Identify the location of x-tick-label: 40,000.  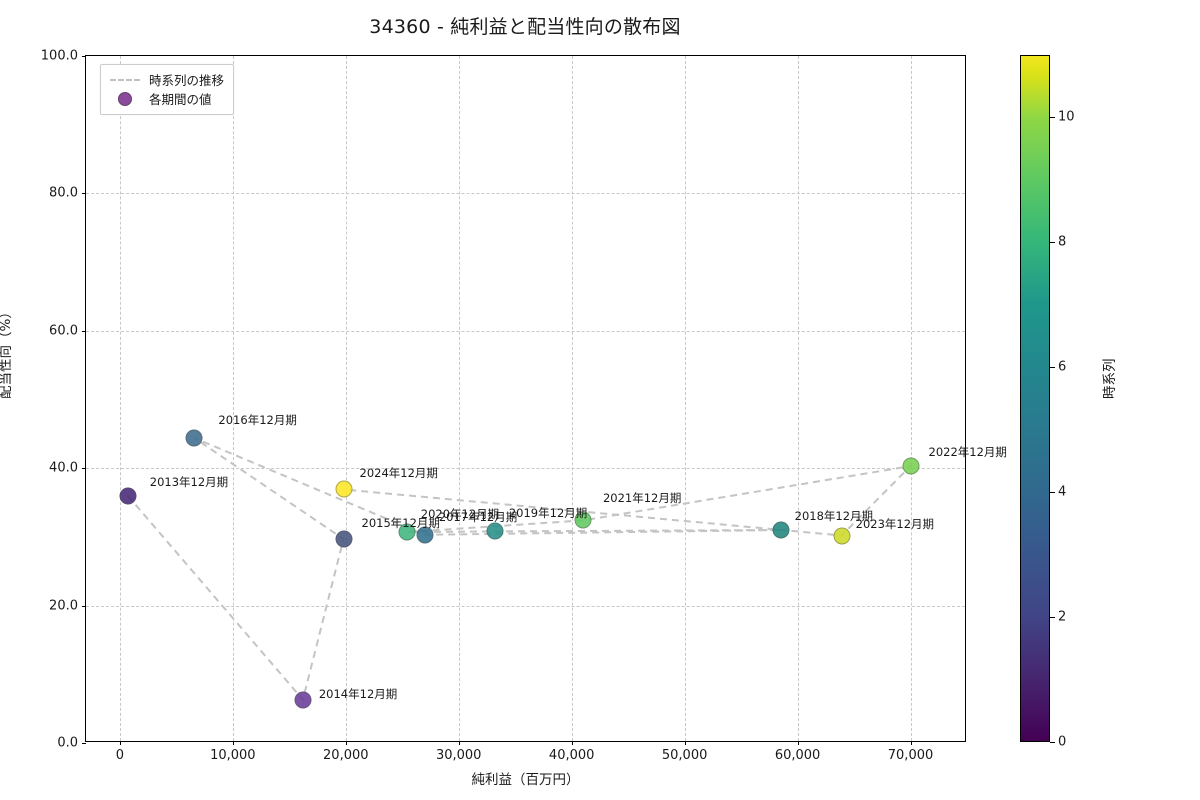
(571, 755).